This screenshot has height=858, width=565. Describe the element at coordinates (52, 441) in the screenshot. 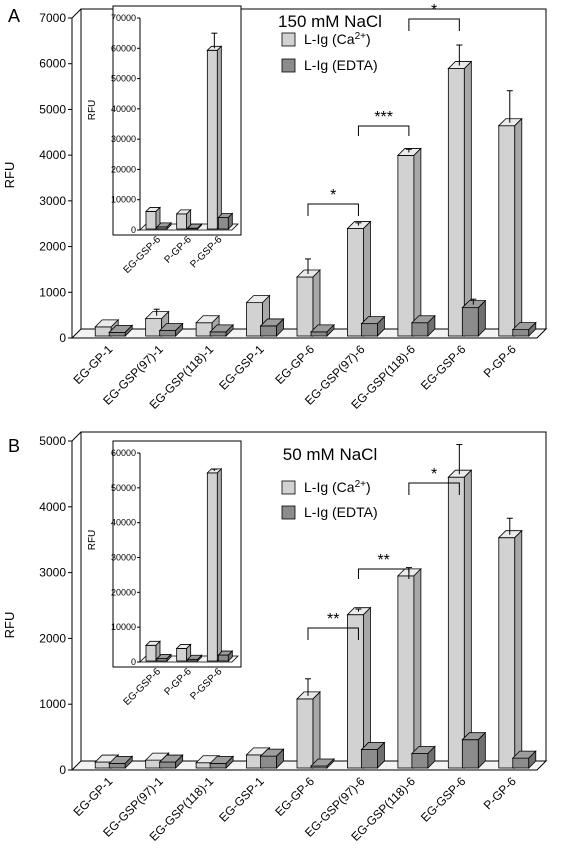

I see `y-tick-label: 5000` at that location.